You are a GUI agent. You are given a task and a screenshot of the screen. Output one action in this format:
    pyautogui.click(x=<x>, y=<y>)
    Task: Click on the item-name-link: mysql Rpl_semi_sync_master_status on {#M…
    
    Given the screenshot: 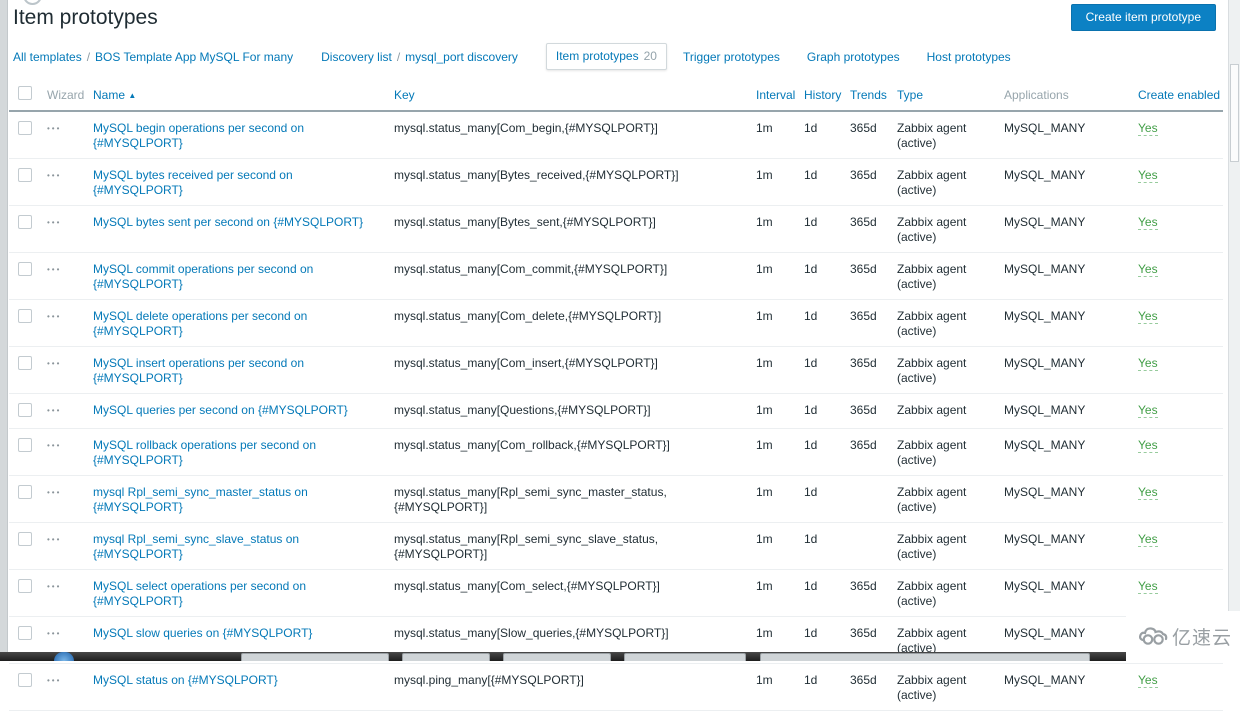 What is the action you would take?
    pyautogui.click(x=200, y=499)
    